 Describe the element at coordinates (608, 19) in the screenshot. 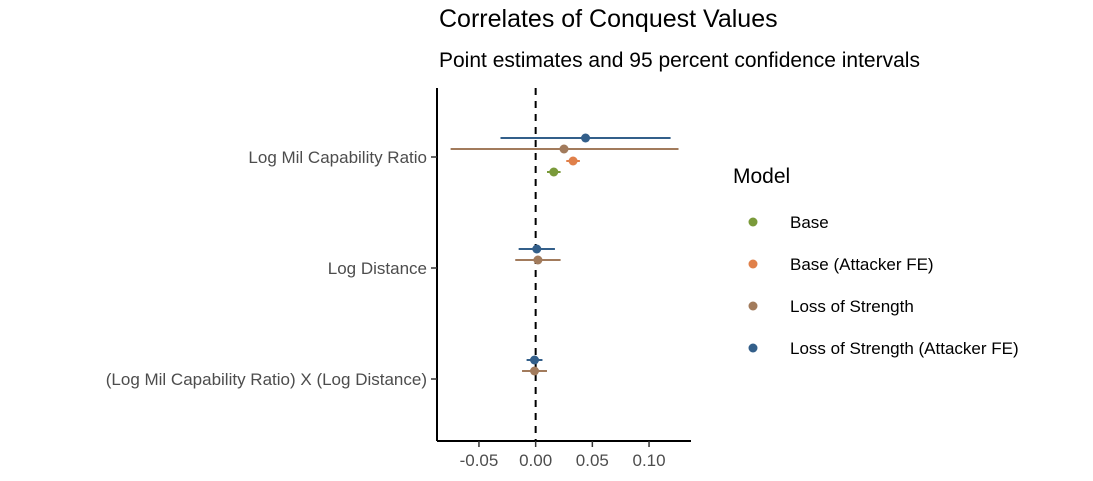

I see `chart-title: Correlates of Conquest Values` at that location.